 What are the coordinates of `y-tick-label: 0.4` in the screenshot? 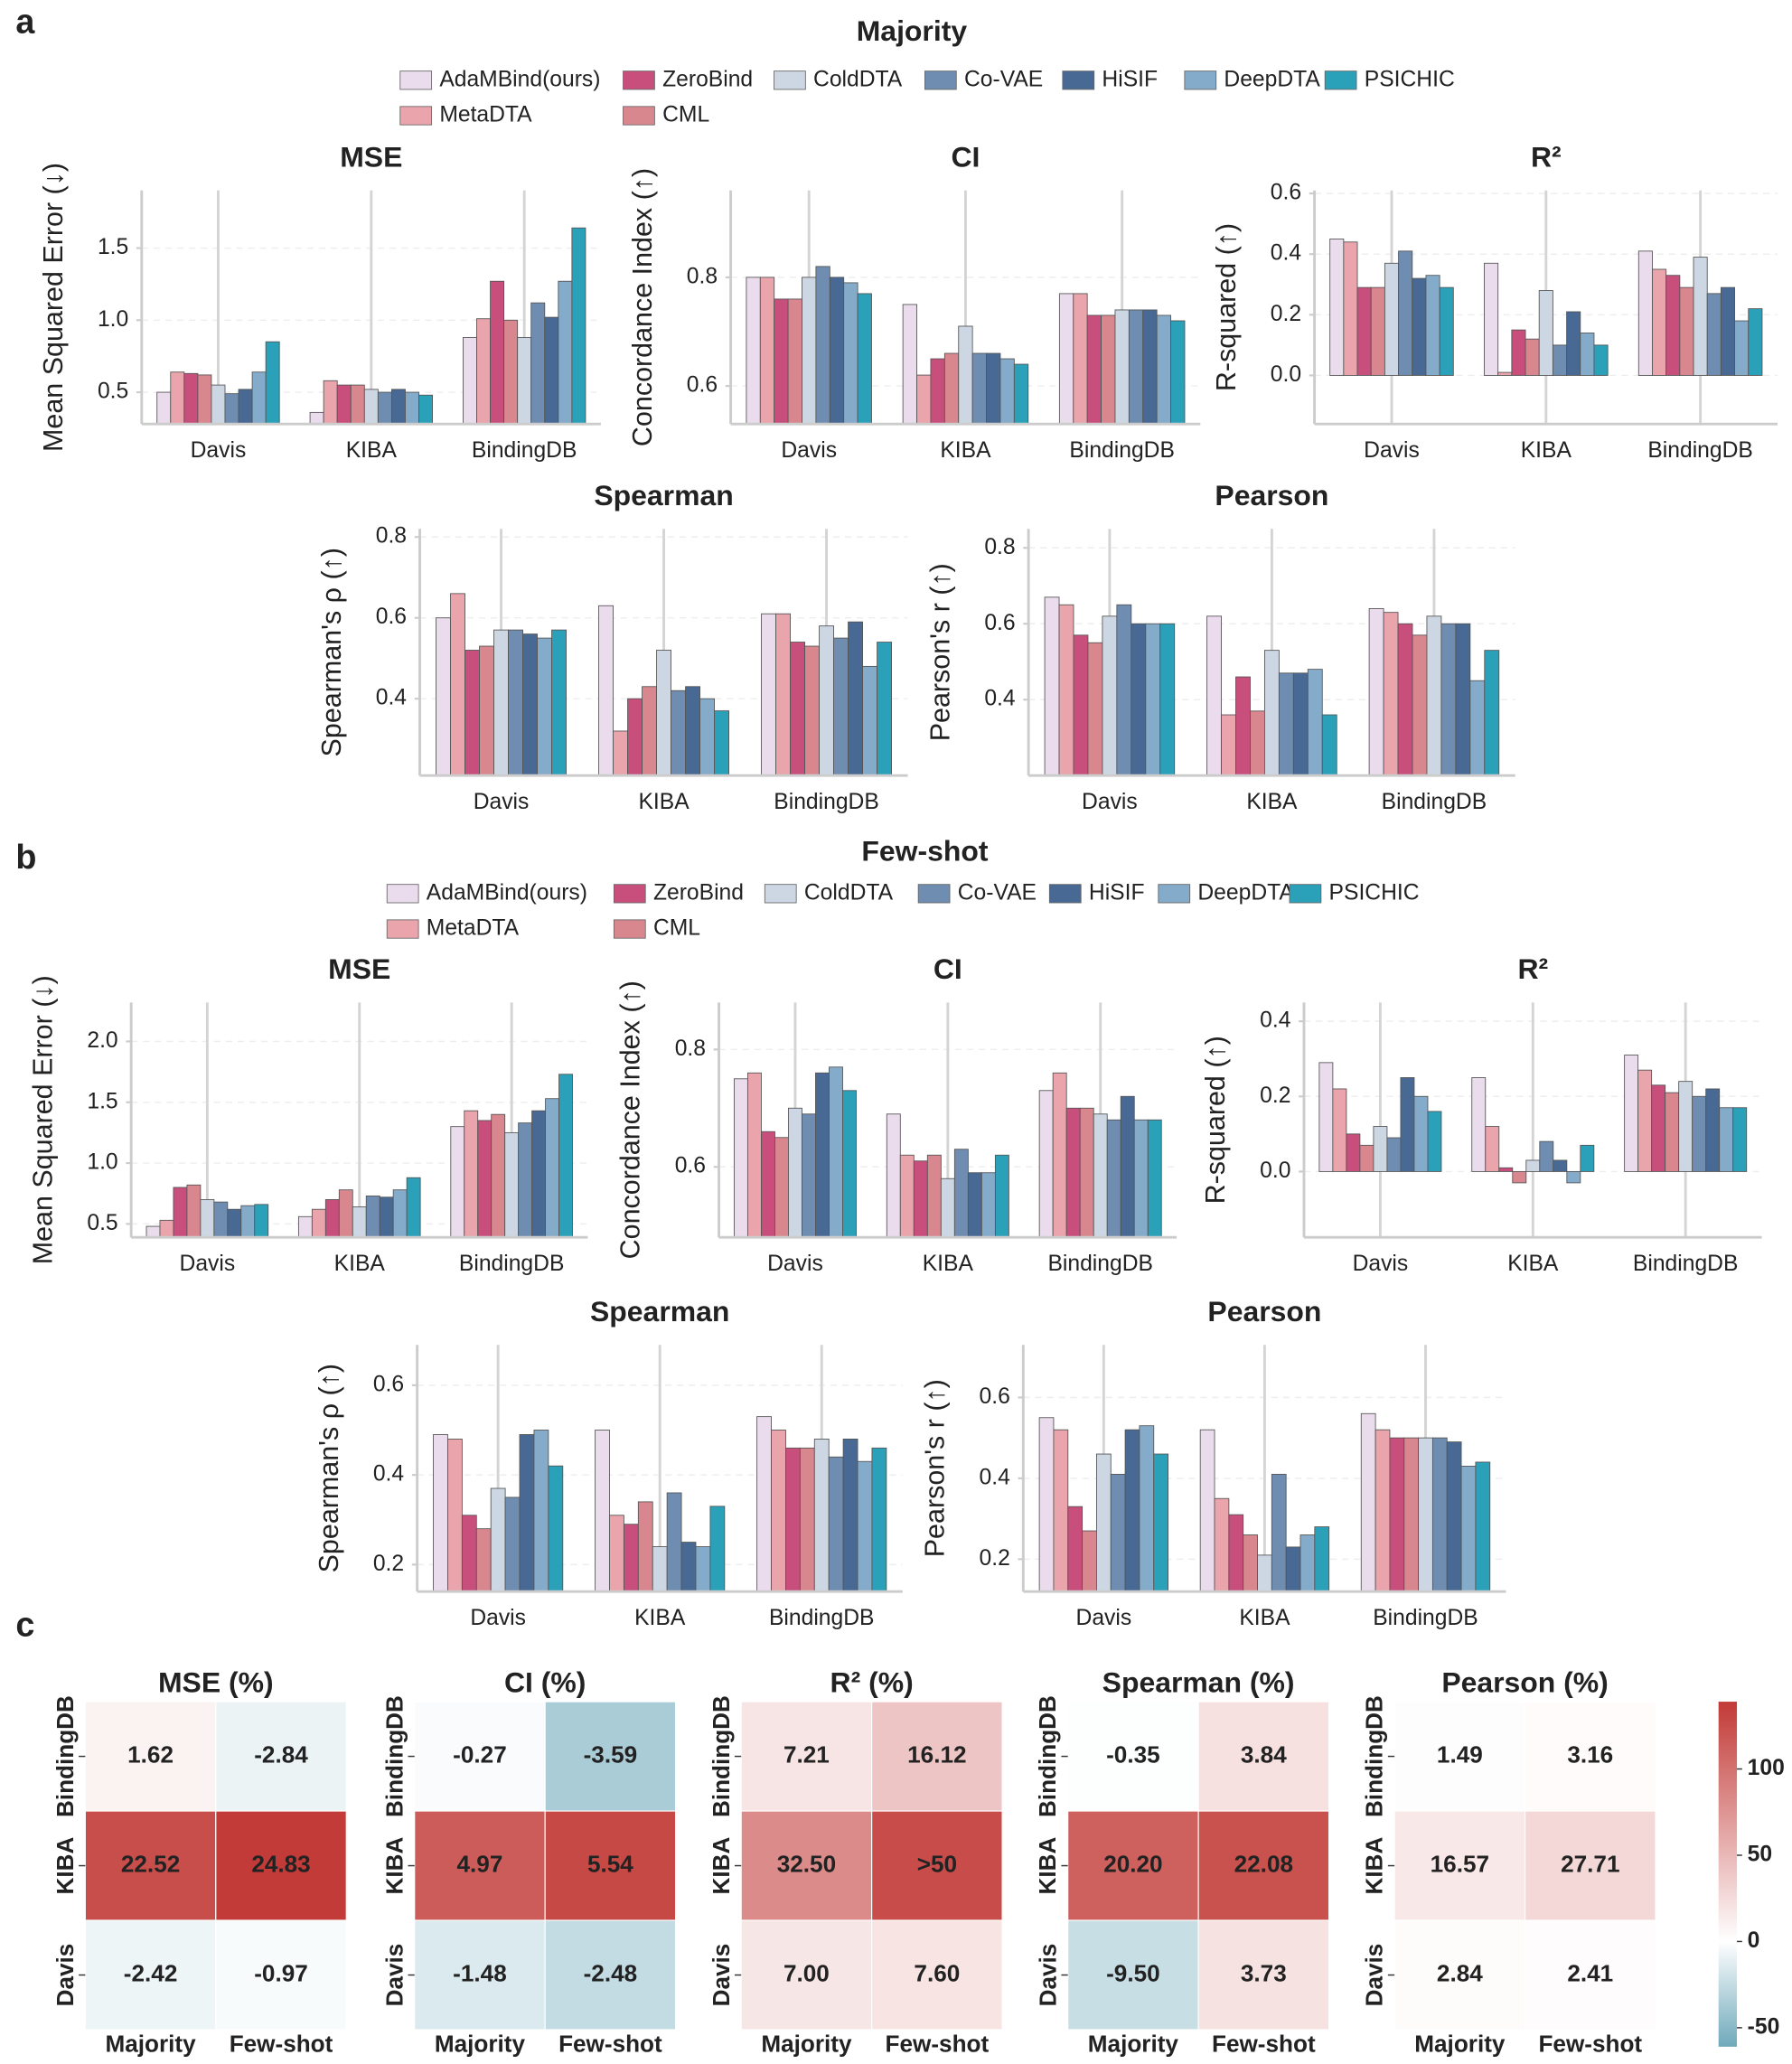 It's located at (1286, 253).